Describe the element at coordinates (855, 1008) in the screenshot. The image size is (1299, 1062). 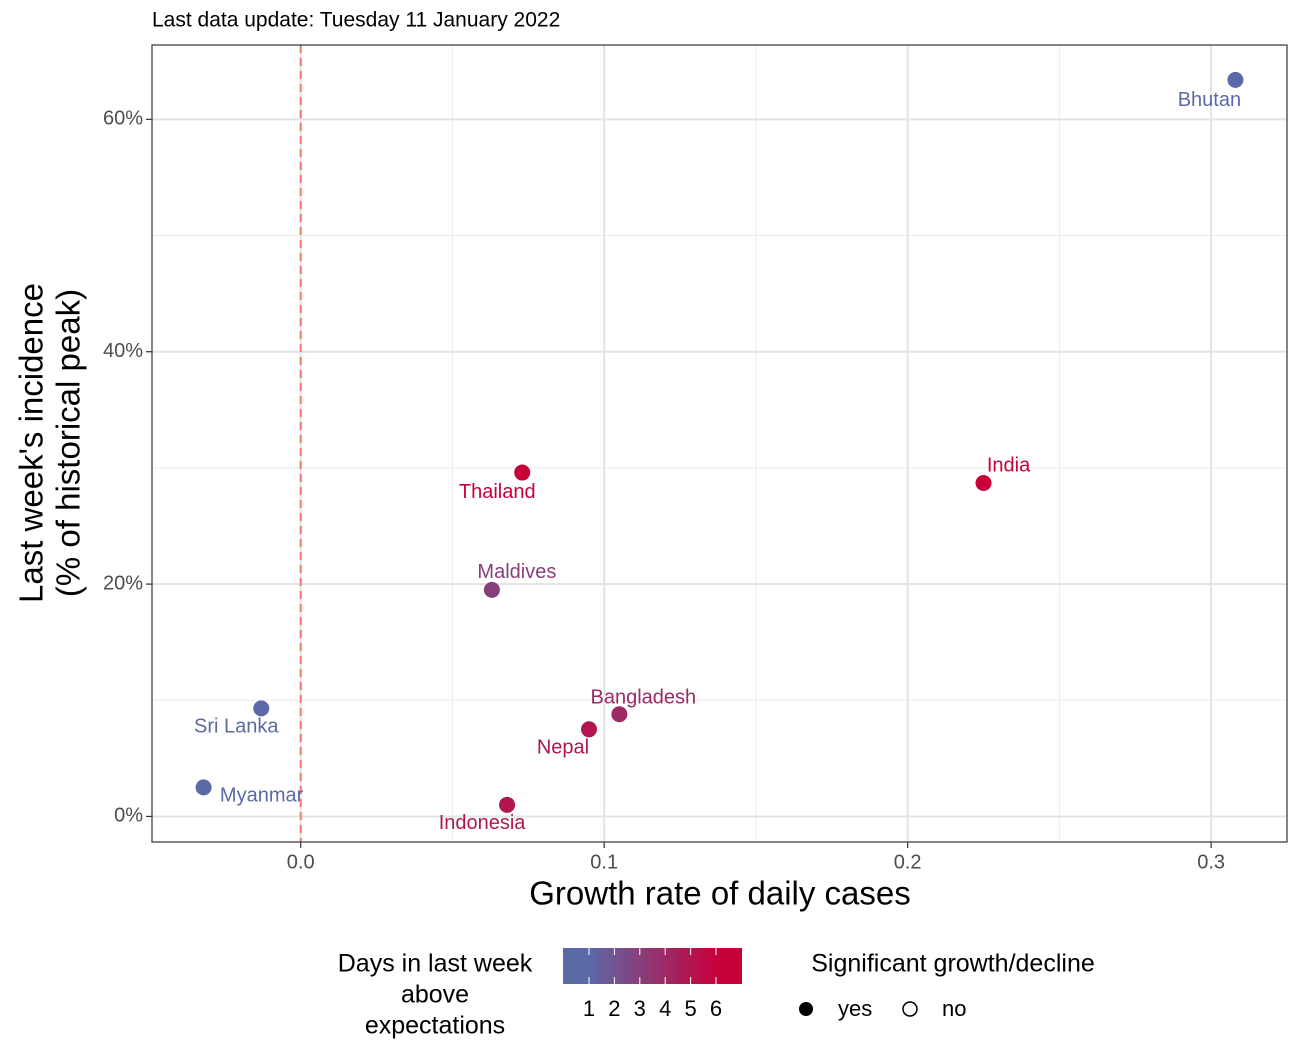
I see `legend-label: yes` at that location.